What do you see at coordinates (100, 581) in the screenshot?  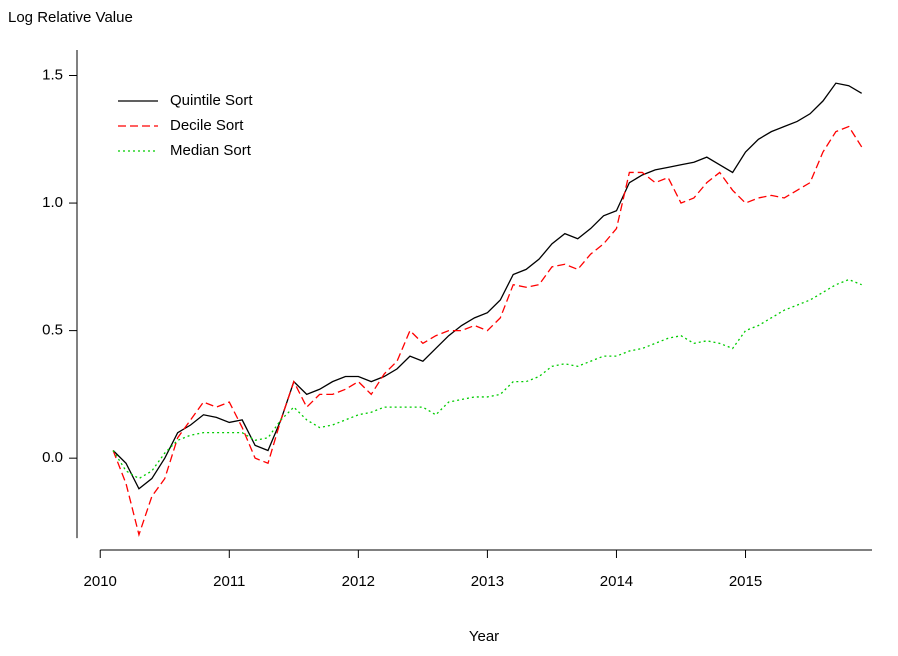 I see `x-tick-label: 2010` at bounding box center [100, 581].